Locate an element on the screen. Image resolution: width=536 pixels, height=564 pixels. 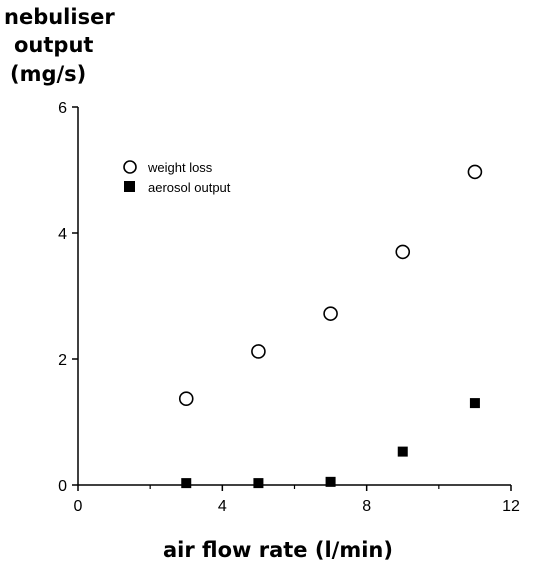
legend-label-aerosol-output: aerosol output is located at coordinates (189, 187).